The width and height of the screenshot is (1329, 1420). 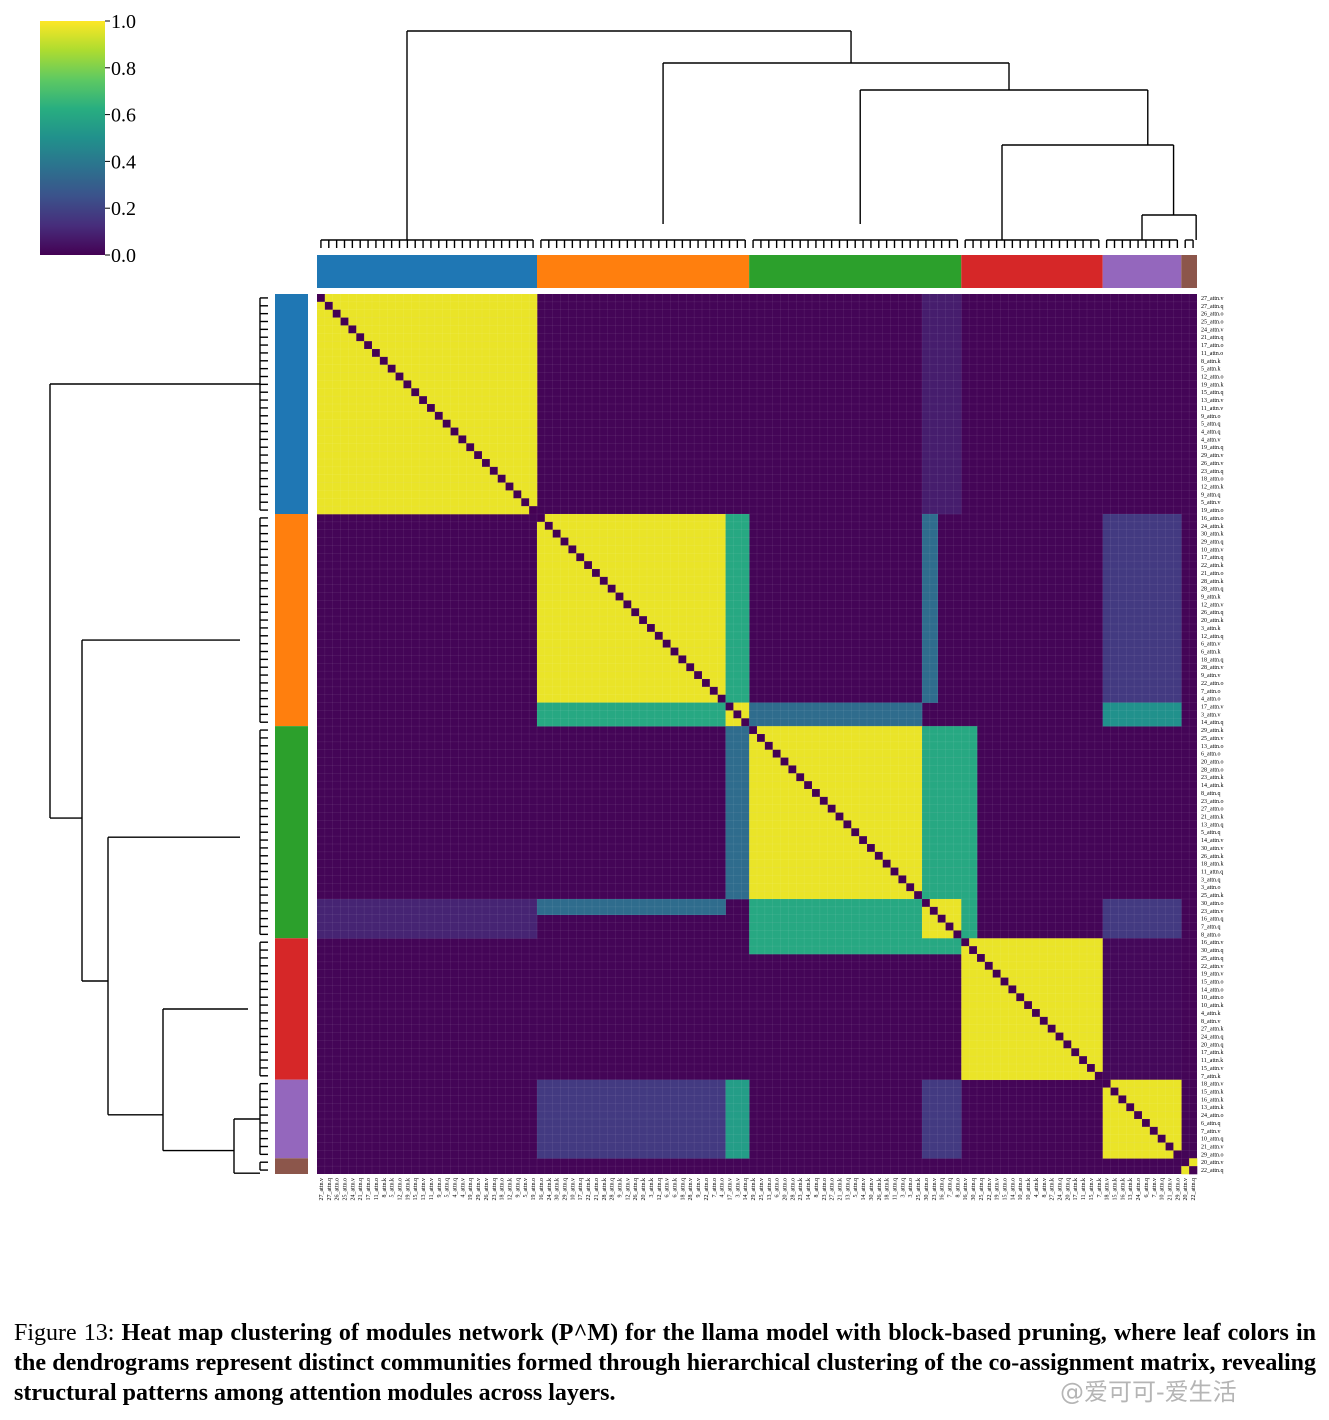 I want to click on row-tick-label: 18_attn.v, so click(x=1212, y=1085).